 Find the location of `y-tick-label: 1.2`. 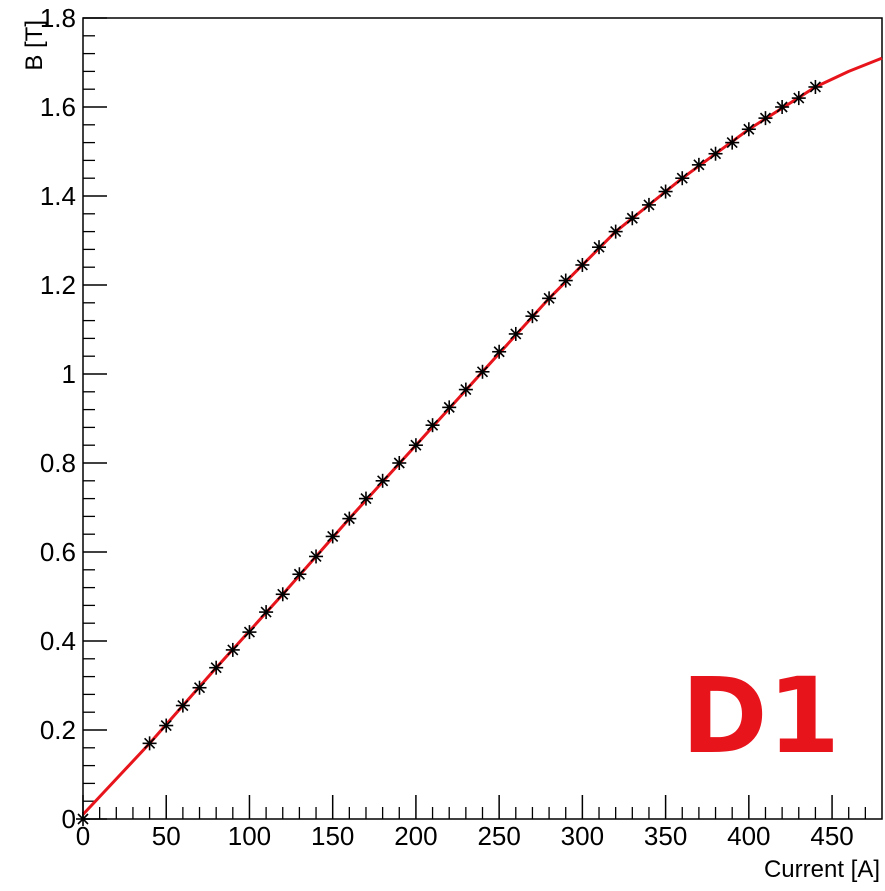

y-tick-label: 1.2 is located at coordinates (58, 285).